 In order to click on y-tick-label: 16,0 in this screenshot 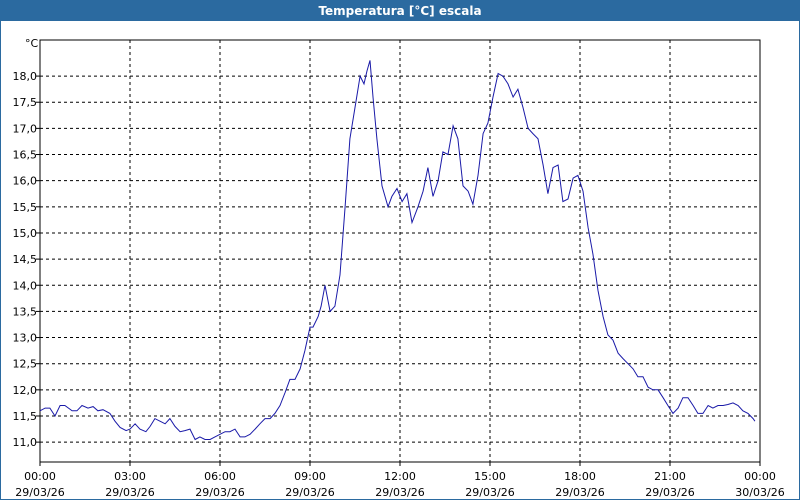, I will do `click(25, 181)`.